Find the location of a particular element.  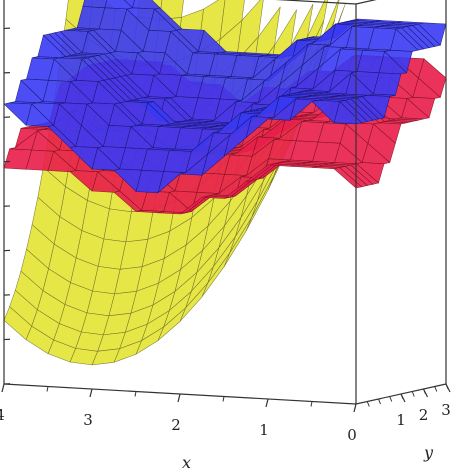

x-tick-label: 0 is located at coordinates (352, 435).